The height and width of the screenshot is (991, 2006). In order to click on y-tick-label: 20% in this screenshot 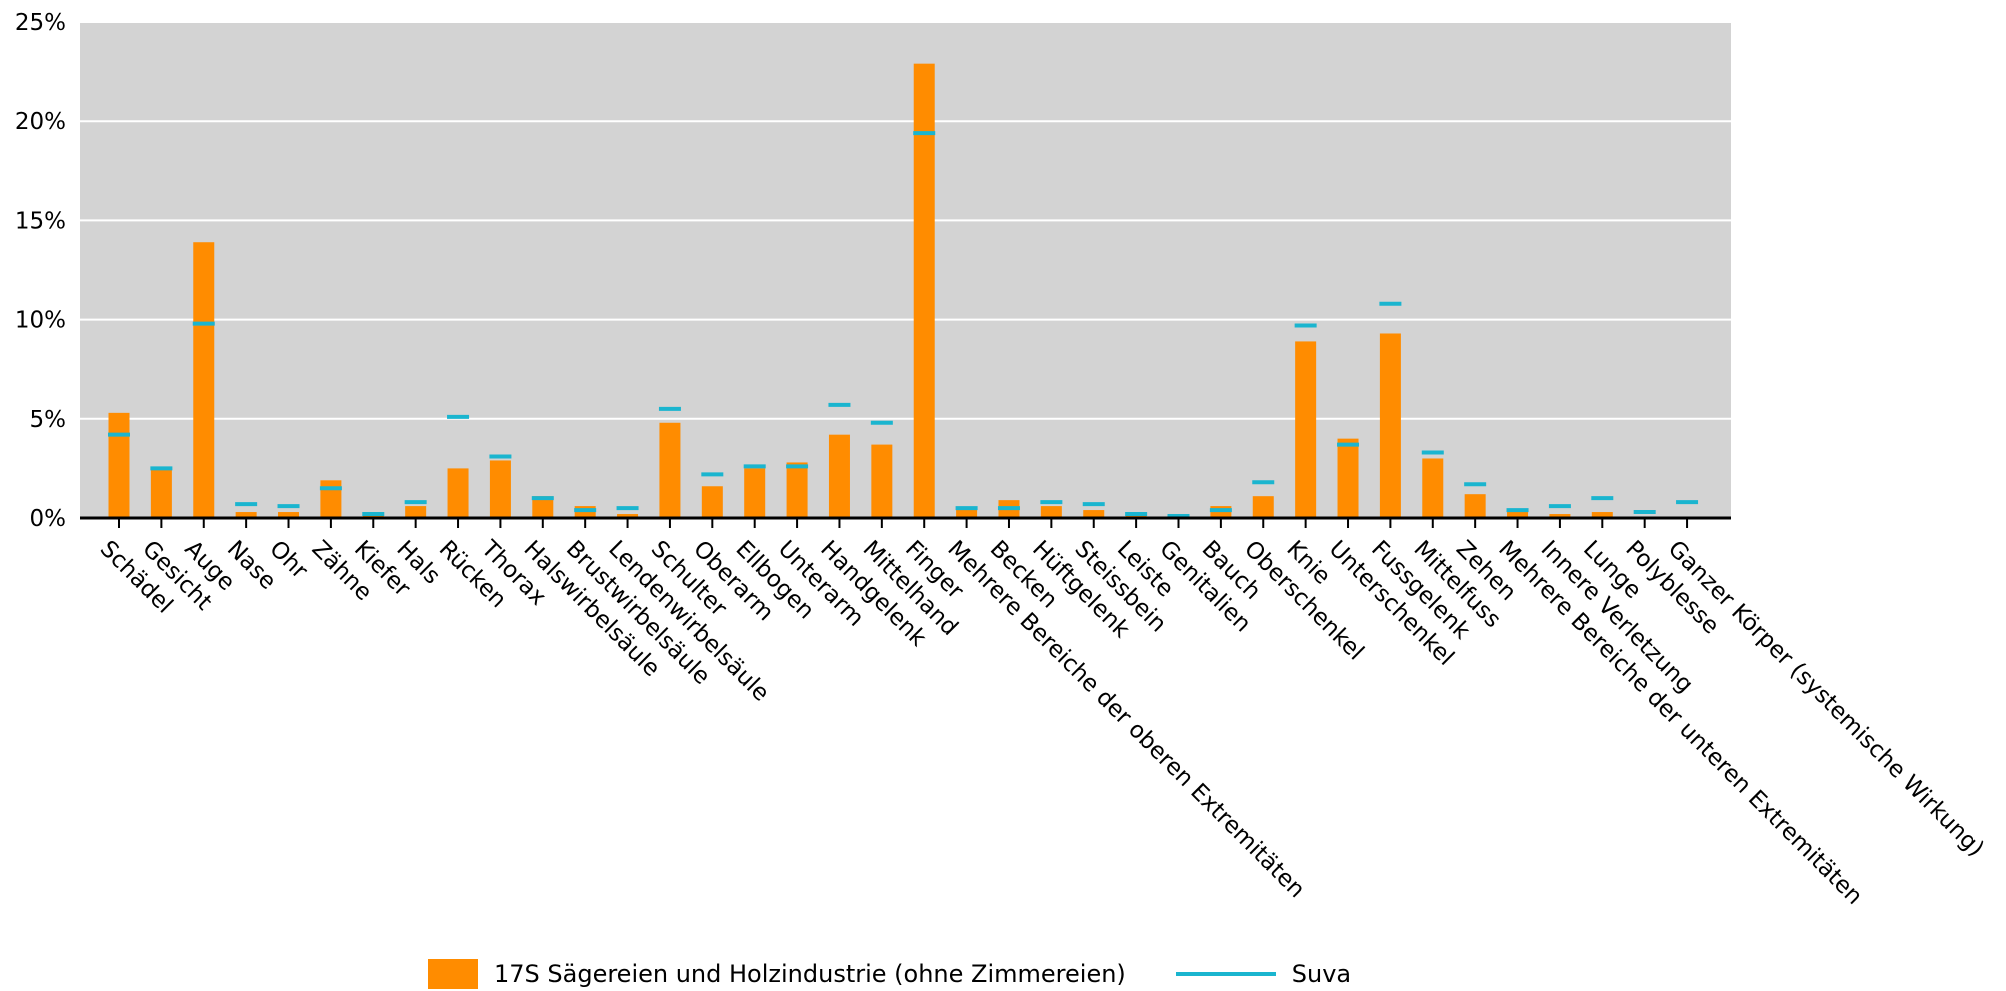, I will do `click(40, 122)`.